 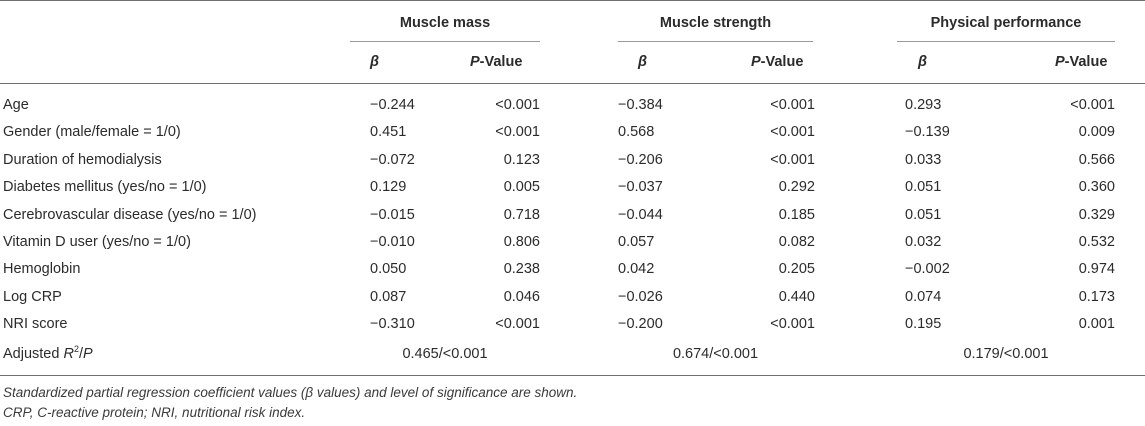 What do you see at coordinates (636, 132) in the screenshot?
I see `beta-cell: 0.568` at bounding box center [636, 132].